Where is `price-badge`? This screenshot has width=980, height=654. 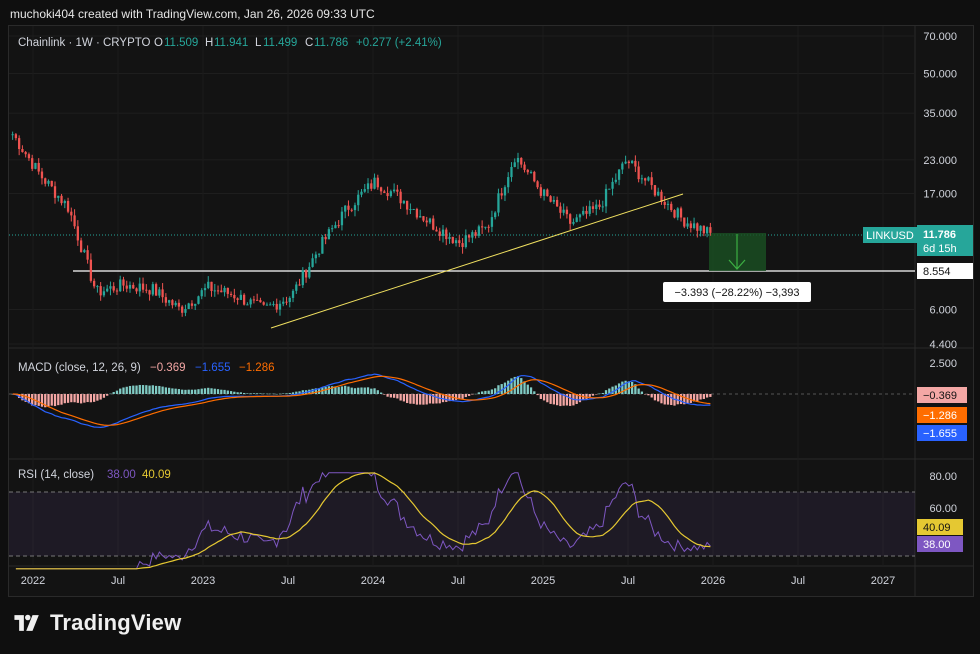 price-badge is located at coordinates (945, 240).